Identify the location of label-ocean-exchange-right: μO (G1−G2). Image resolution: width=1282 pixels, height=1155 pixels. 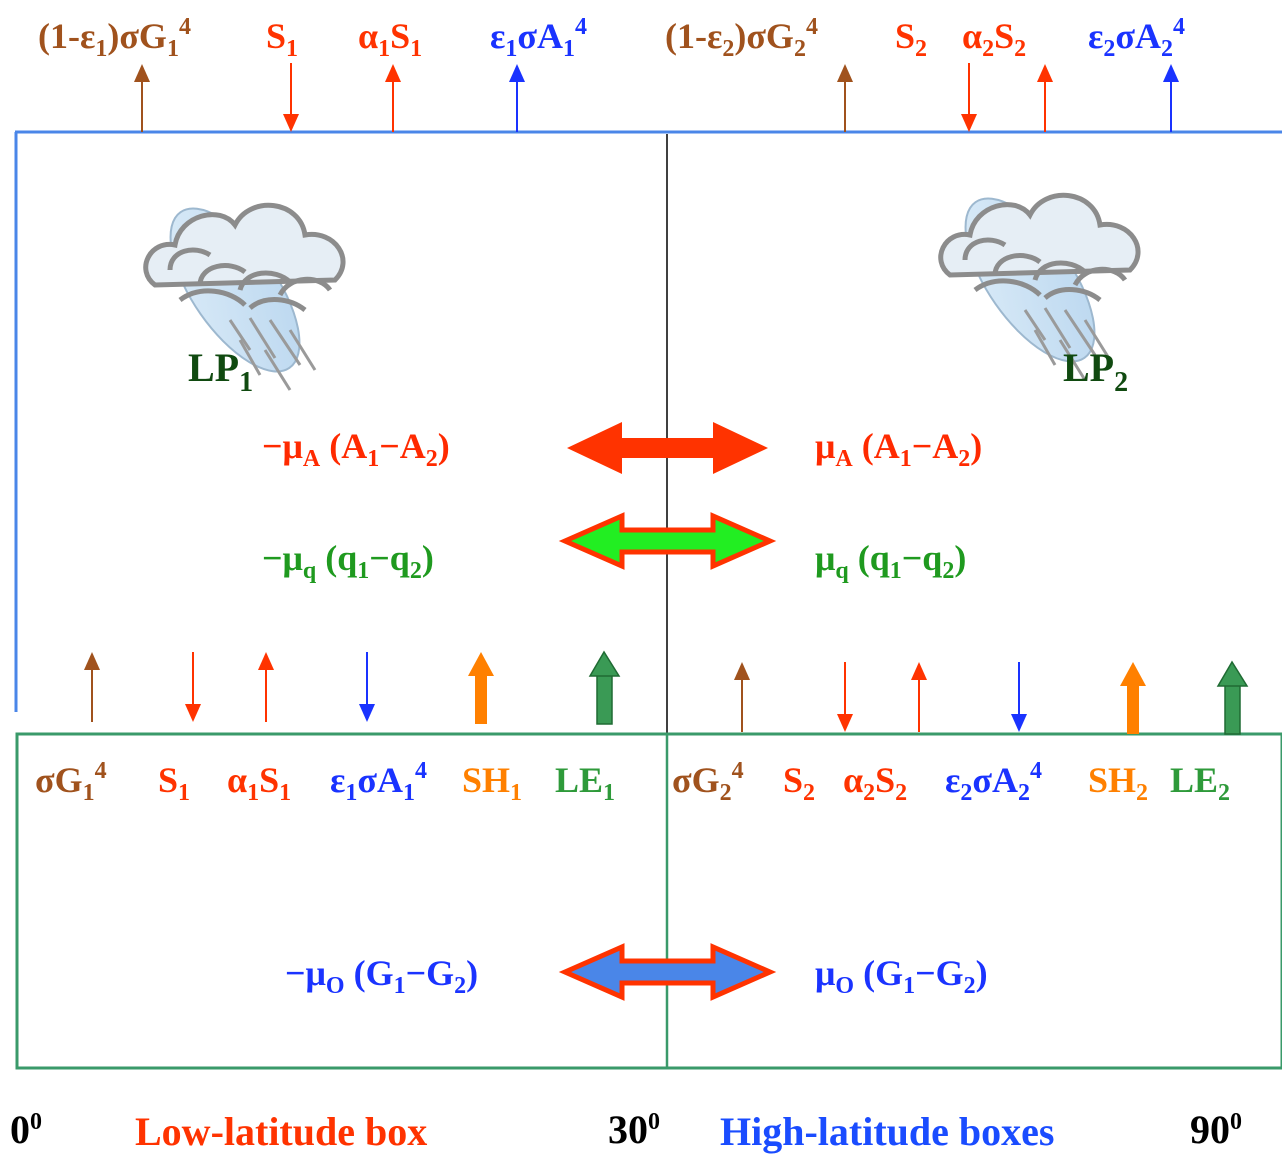
(901, 976).